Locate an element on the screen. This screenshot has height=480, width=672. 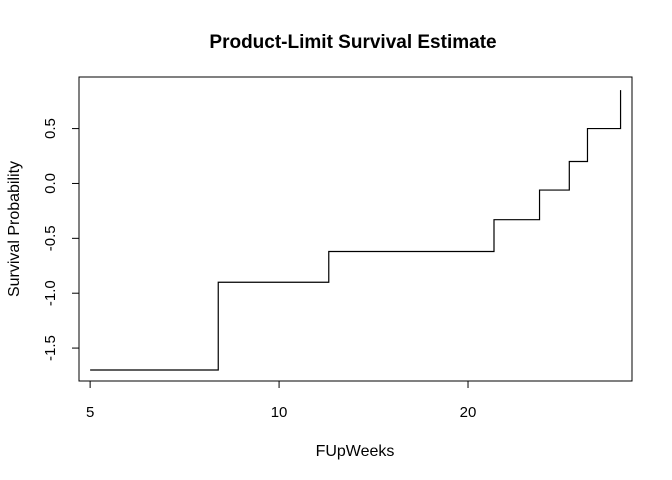
x-tick-label: 5 is located at coordinates (90, 412).